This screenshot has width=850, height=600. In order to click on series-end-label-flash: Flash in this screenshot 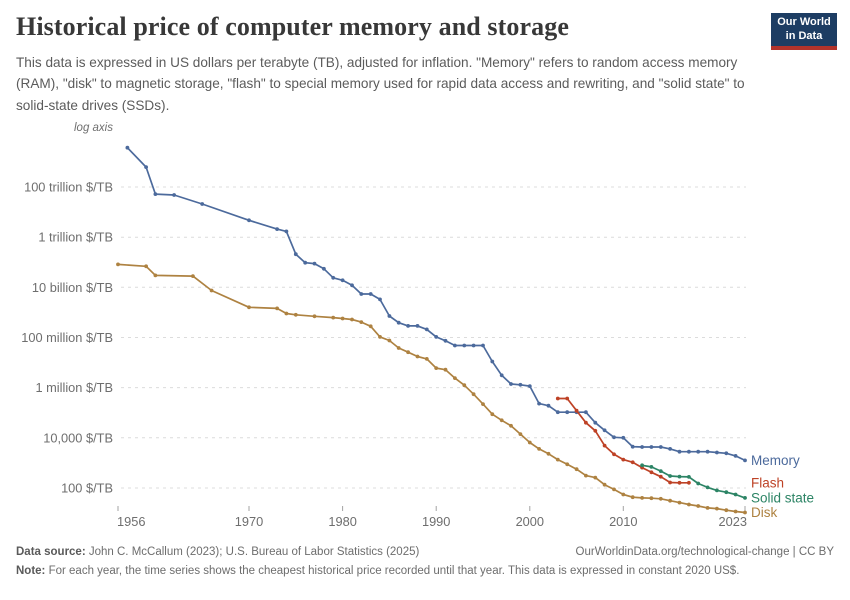, I will do `click(767, 482)`.